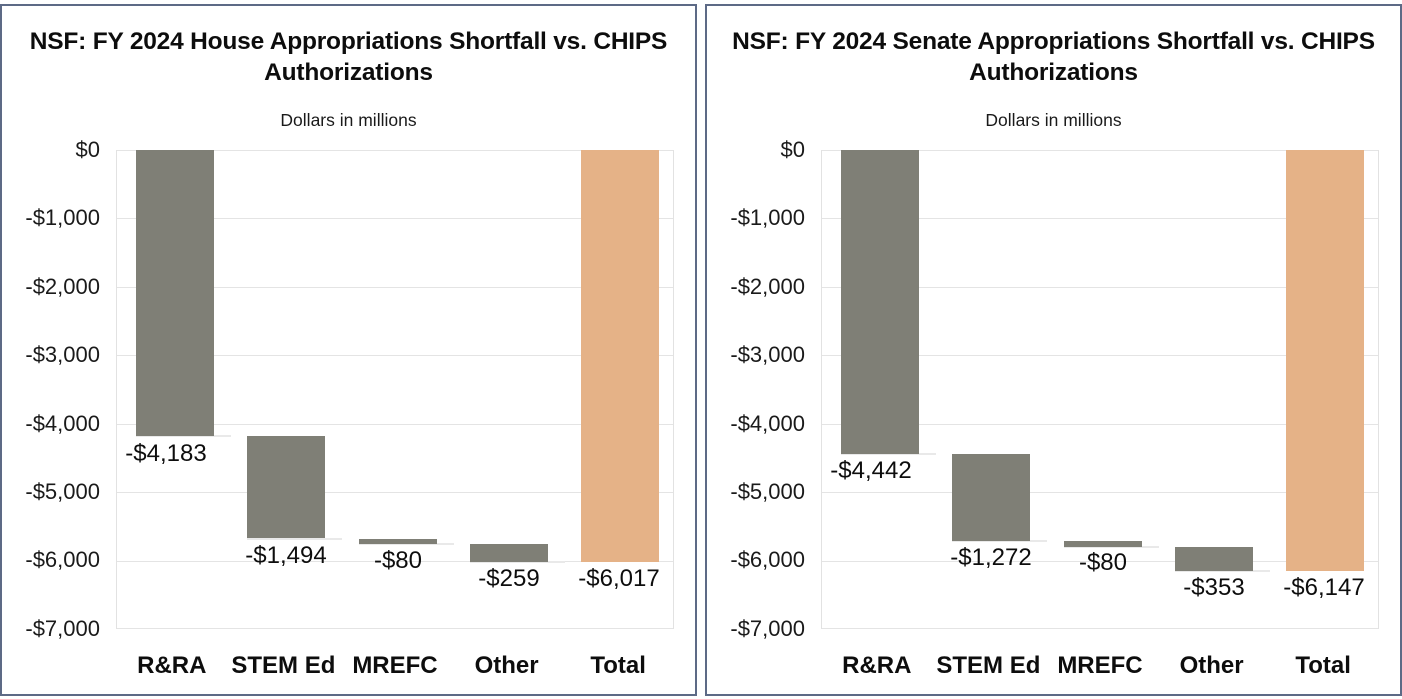  I want to click on x-axis-labels-senate: R&RA STEM Ed MREFC Other Total, so click(1100, 666).